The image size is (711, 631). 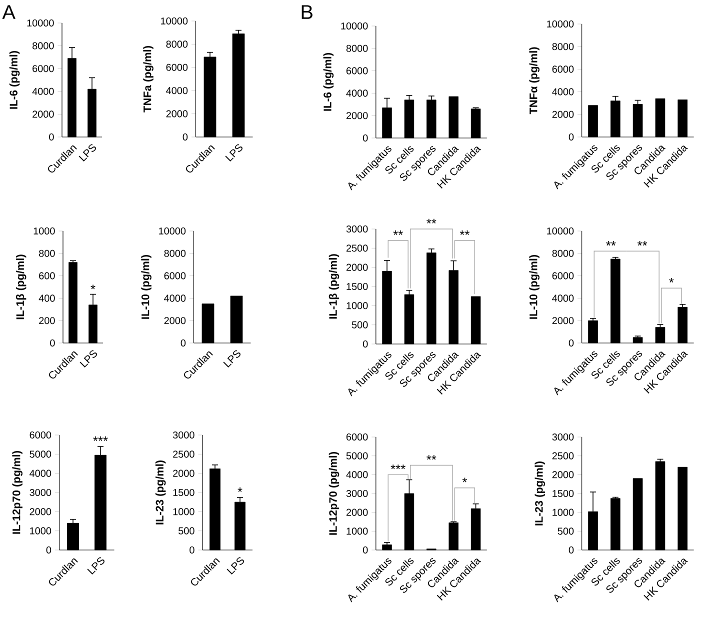 I want to click on y-axis-title: TNFα (pg/ml), so click(x=534, y=80).